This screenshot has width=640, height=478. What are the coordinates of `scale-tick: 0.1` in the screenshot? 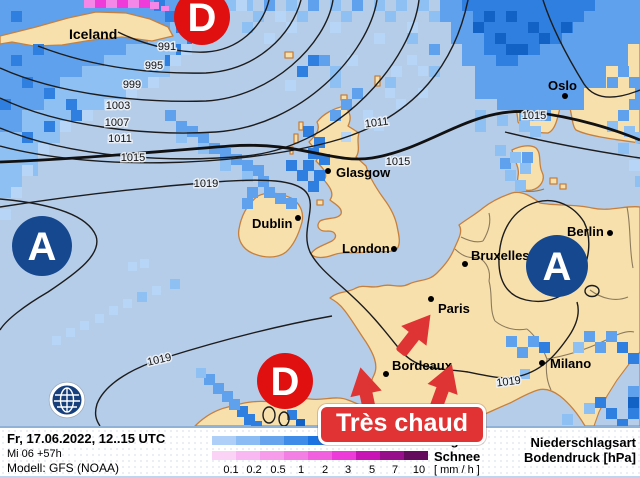 It's located at (231, 470).